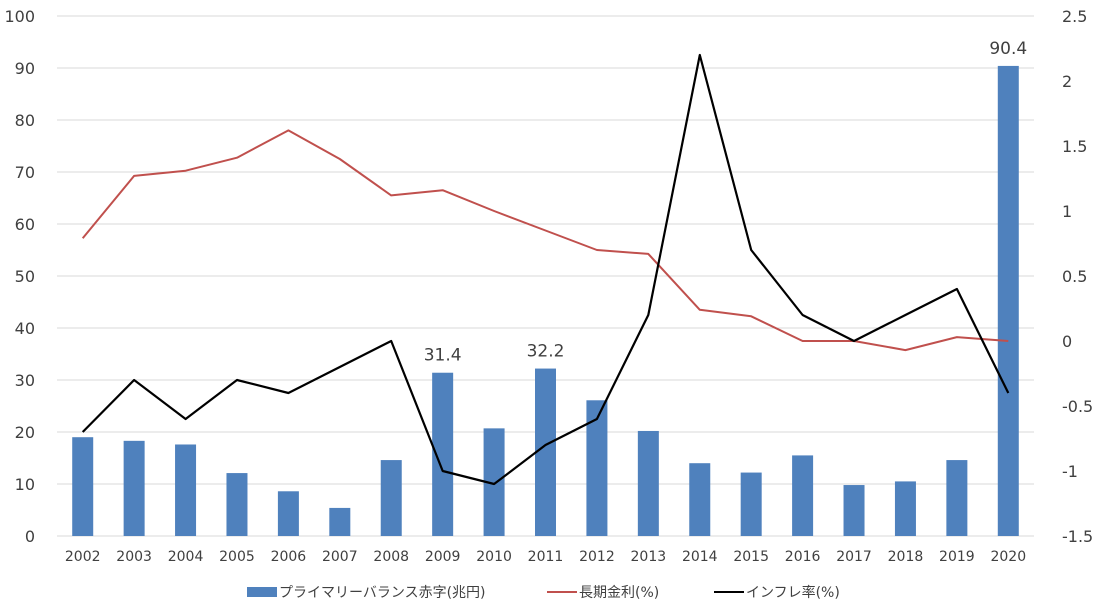 Image resolution: width=1096 pixels, height=615 pixels. What do you see at coordinates (289, 557) in the screenshot?
I see `x-tick-label: 2006` at bounding box center [289, 557].